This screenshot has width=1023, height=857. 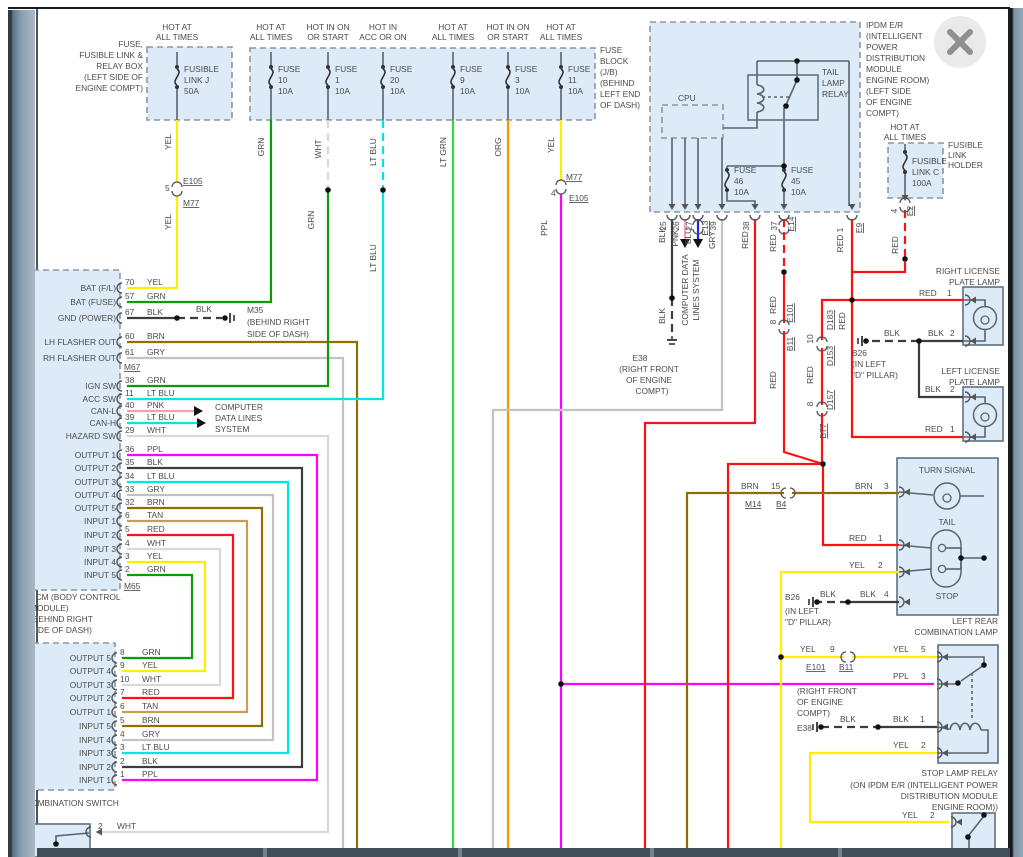 What do you see at coordinates (579, 198) in the screenshot?
I see `diagram-label: E105` at bounding box center [579, 198].